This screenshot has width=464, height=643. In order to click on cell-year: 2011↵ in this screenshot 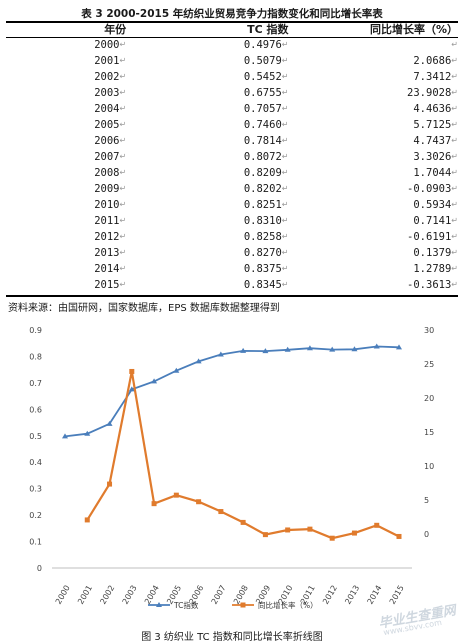, I will do `click(110, 221)`.